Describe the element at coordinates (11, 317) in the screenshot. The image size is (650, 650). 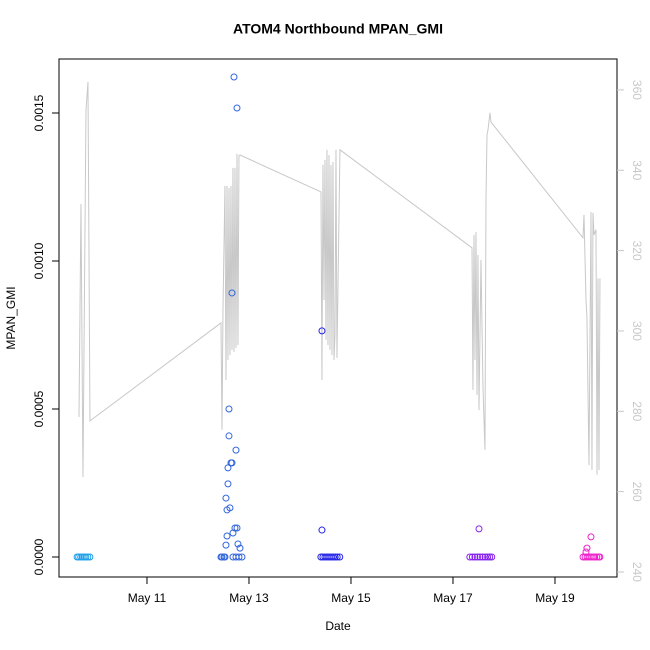
I see `y-axis-label: MPAN_GMI` at that location.